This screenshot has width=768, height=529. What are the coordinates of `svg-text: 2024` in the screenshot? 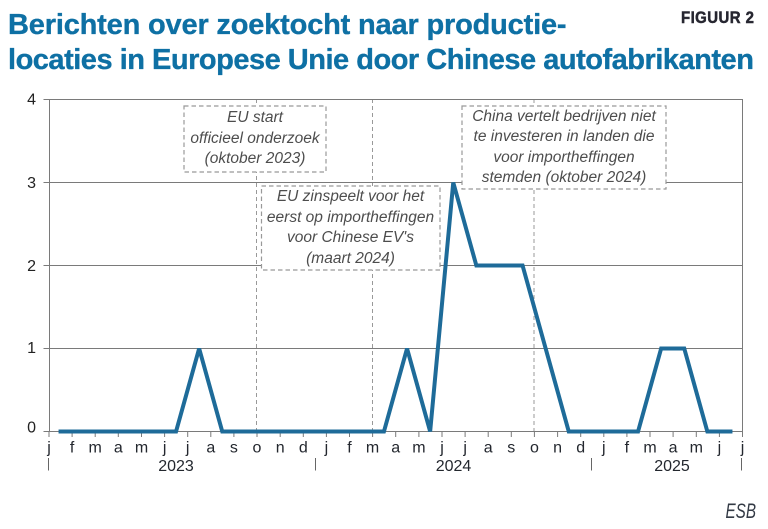 It's located at (454, 466).